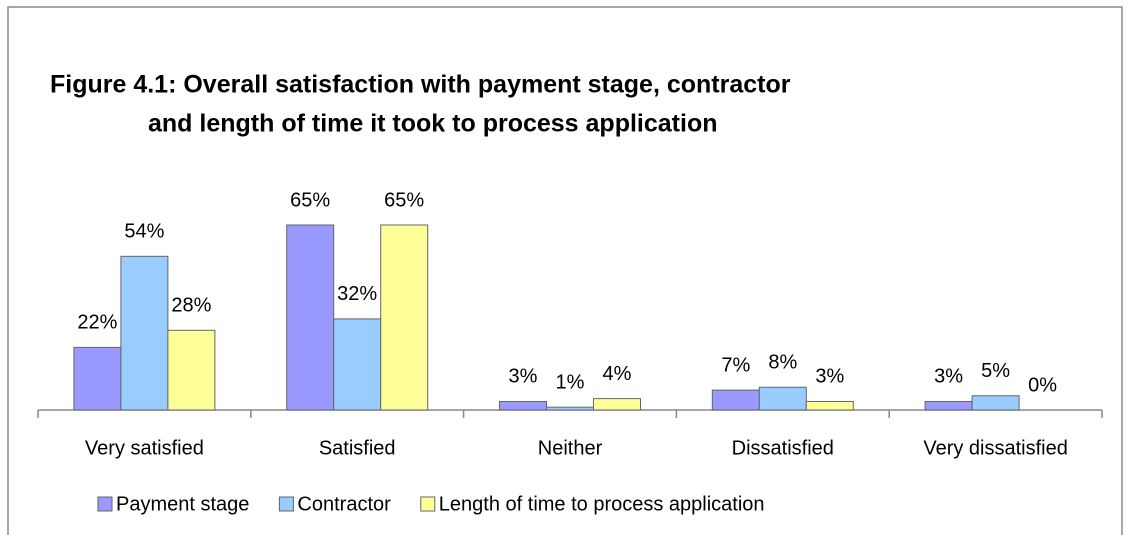  What do you see at coordinates (344, 504) in the screenshot?
I see `legend-label: Contractor` at bounding box center [344, 504].